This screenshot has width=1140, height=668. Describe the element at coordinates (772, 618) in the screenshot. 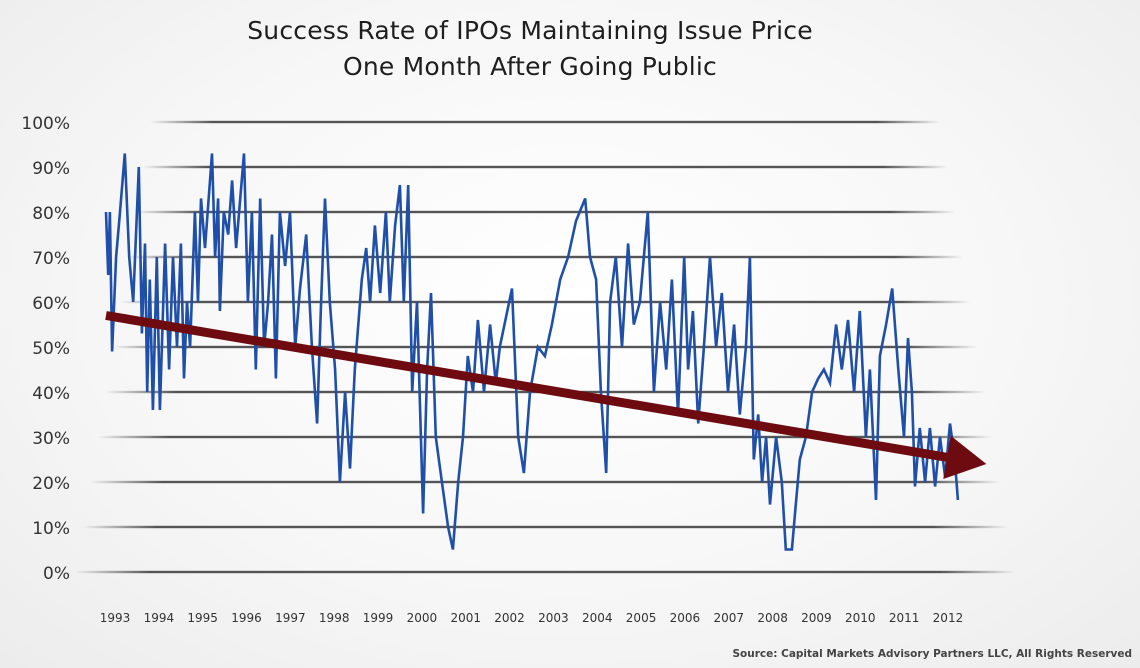

I see `x-tick-label: 2008` at that location.